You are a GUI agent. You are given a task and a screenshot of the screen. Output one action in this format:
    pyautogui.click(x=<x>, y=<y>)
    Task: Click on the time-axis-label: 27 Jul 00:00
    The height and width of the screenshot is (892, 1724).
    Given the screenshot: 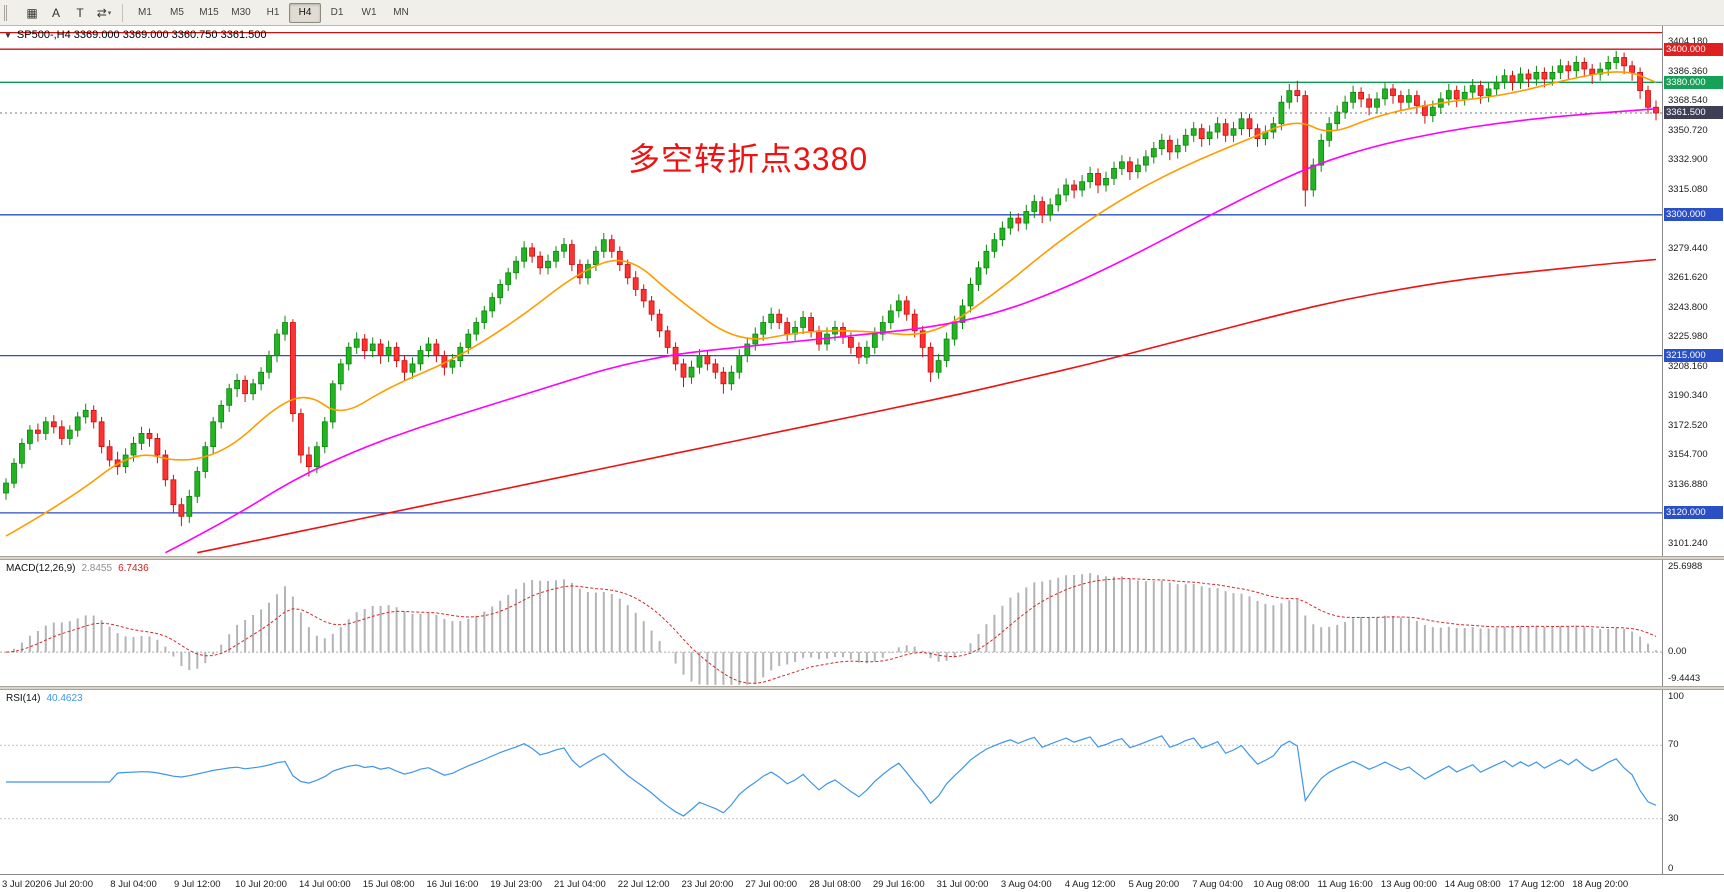 What is the action you would take?
    pyautogui.click(x=771, y=884)
    